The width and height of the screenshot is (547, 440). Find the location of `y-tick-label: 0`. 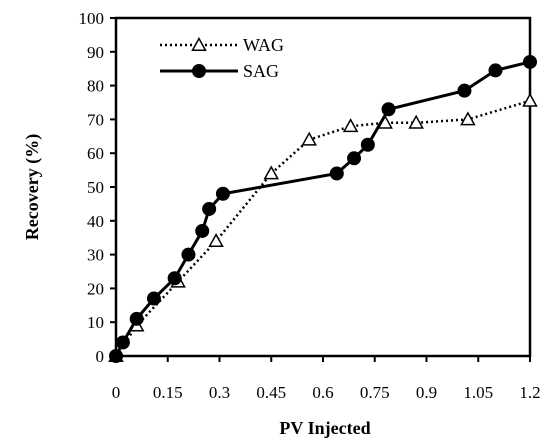

y-tick-label: 0 is located at coordinates (100, 356).